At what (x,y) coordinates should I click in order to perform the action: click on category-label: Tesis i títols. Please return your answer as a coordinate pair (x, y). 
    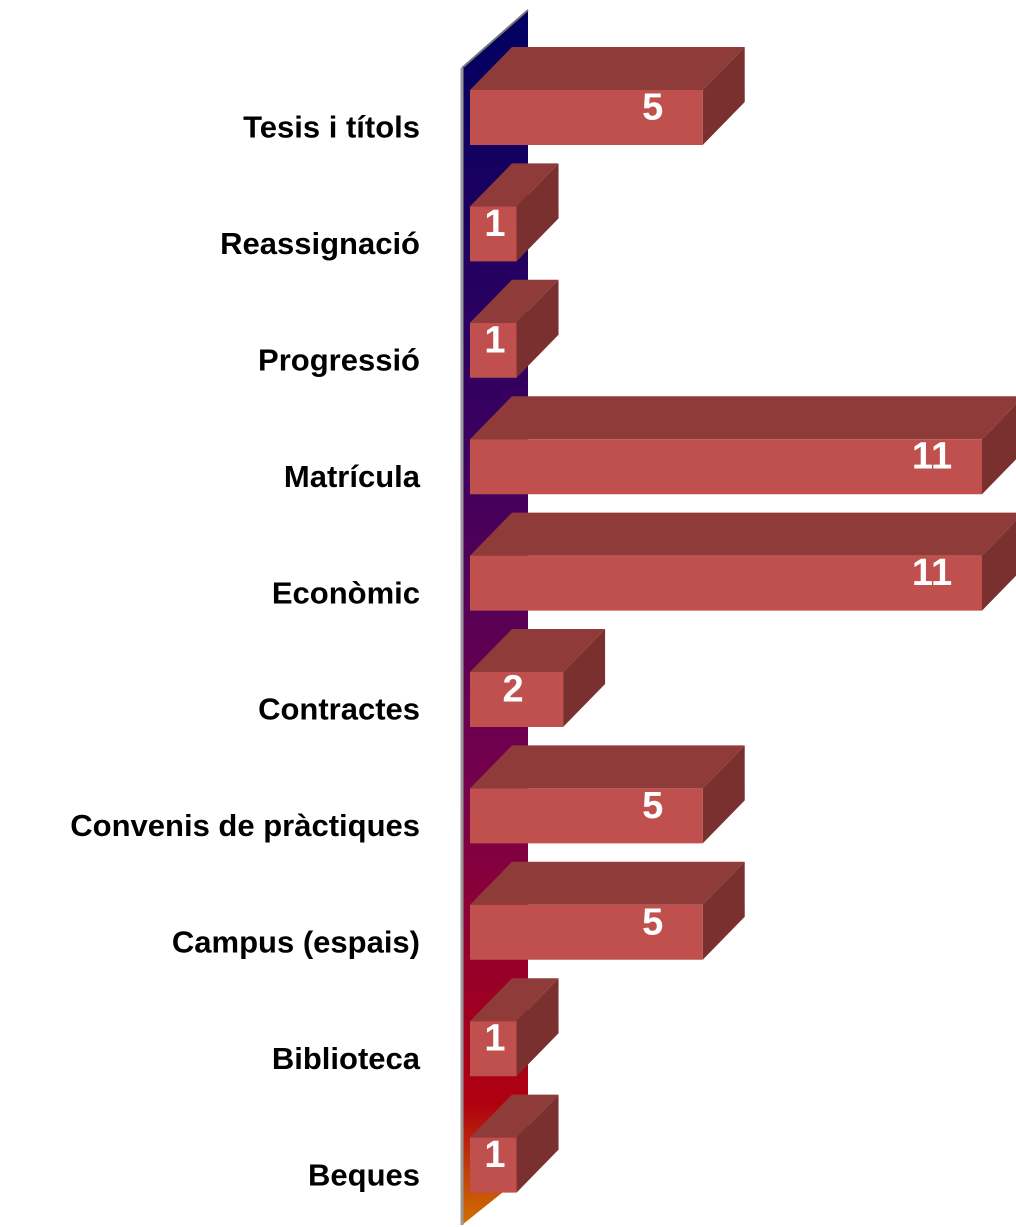
    Looking at the image, I should click on (331, 127).